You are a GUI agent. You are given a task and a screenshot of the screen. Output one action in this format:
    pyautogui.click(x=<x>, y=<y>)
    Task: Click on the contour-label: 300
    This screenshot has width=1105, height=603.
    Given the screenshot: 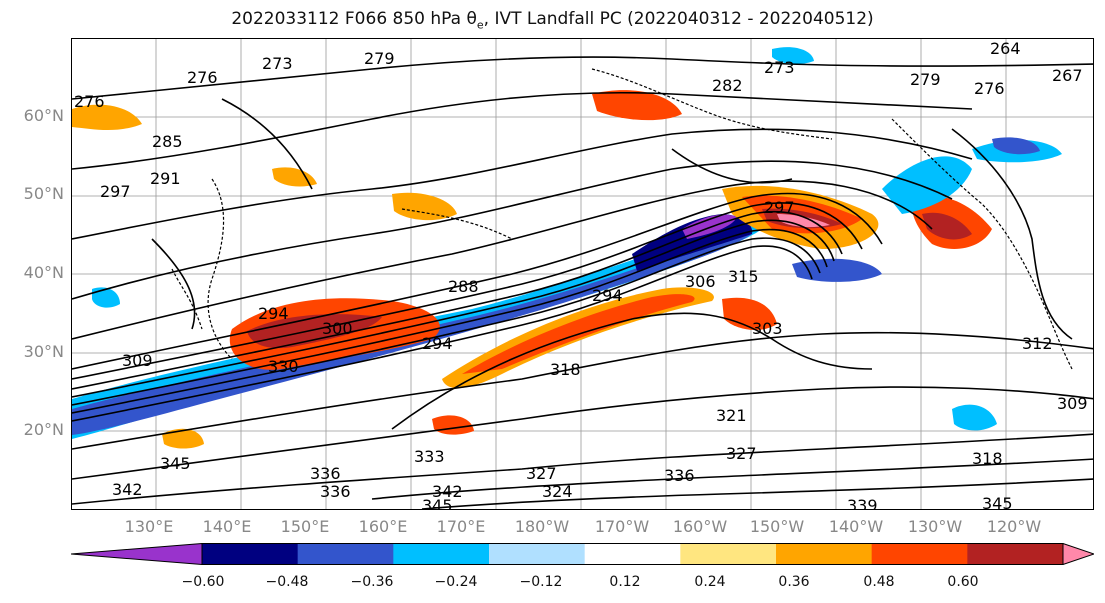 What is the action you would take?
    pyautogui.click(x=337, y=328)
    